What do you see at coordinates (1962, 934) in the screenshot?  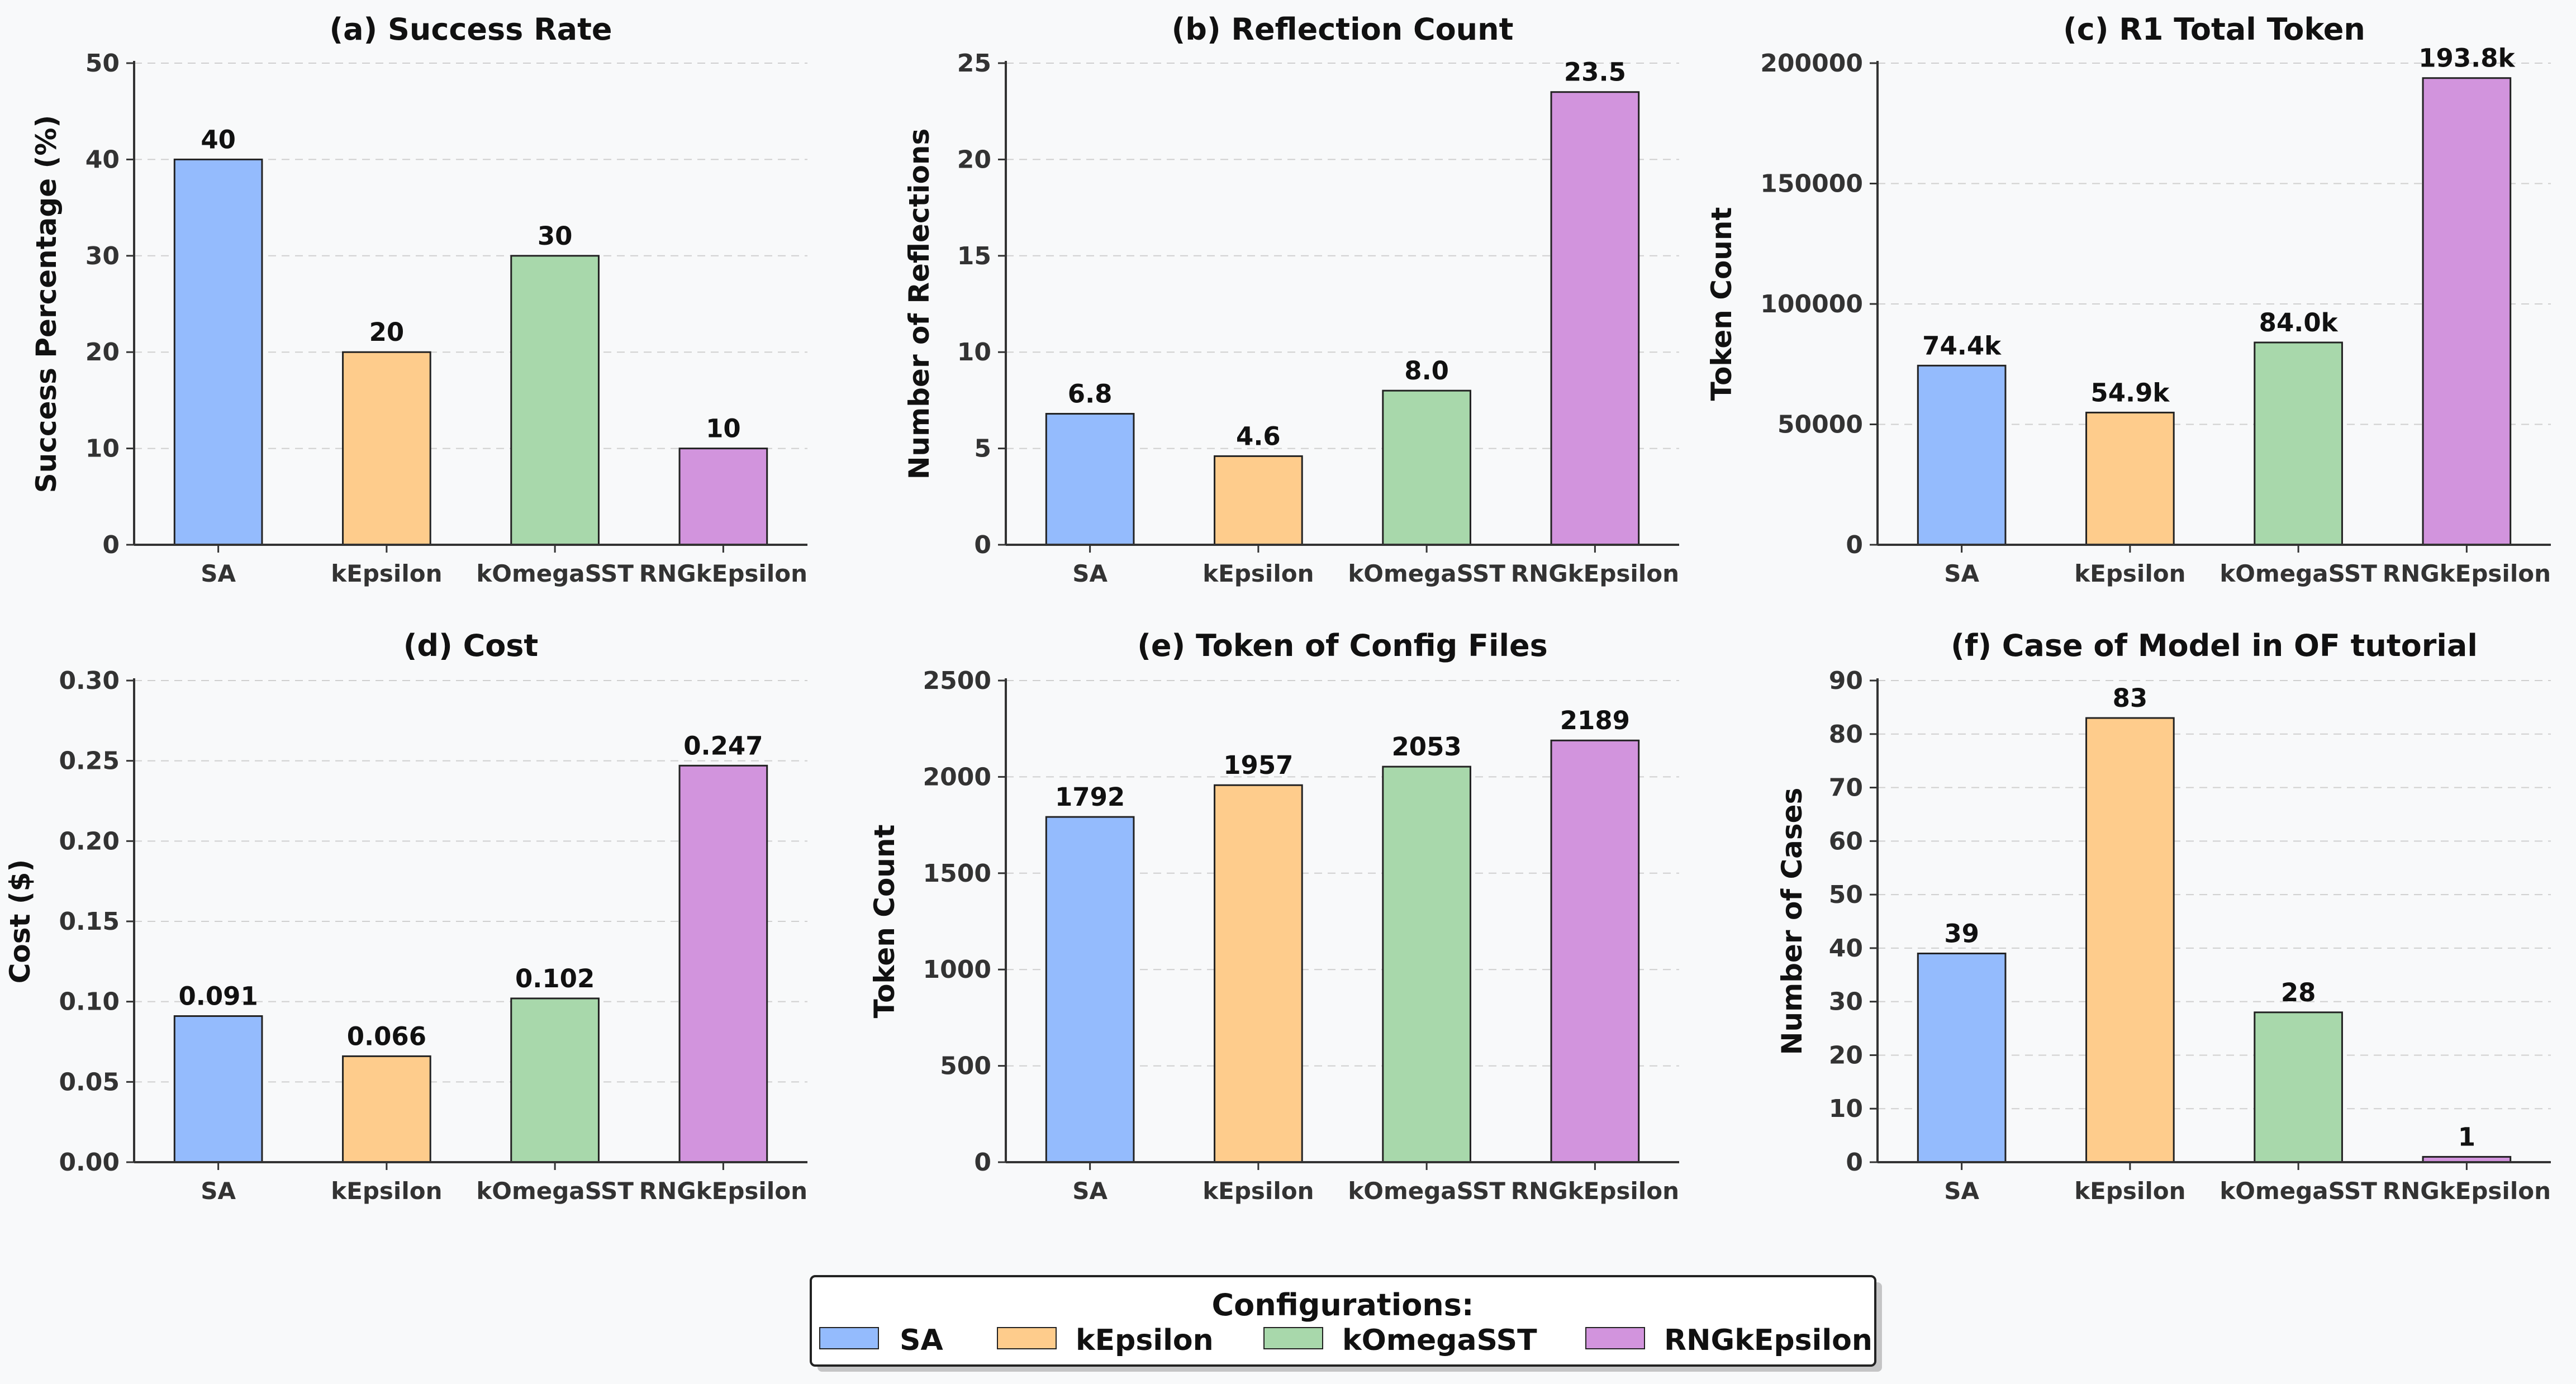 I see `value-label: 39` at bounding box center [1962, 934].